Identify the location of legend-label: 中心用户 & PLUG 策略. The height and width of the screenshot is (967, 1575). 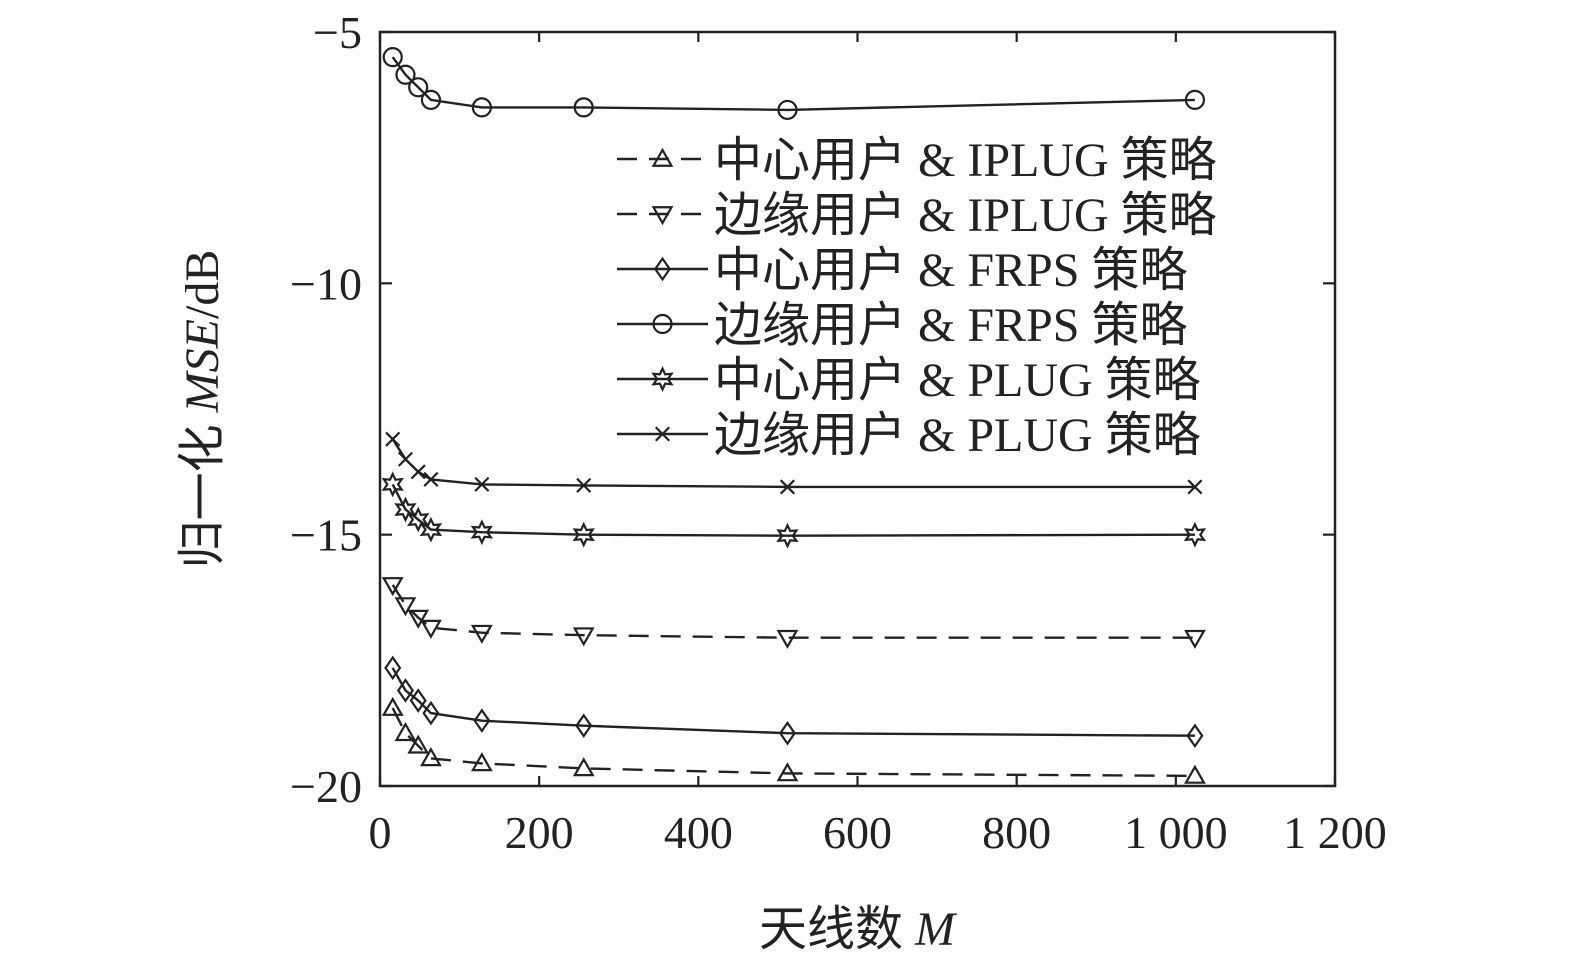
(957, 380).